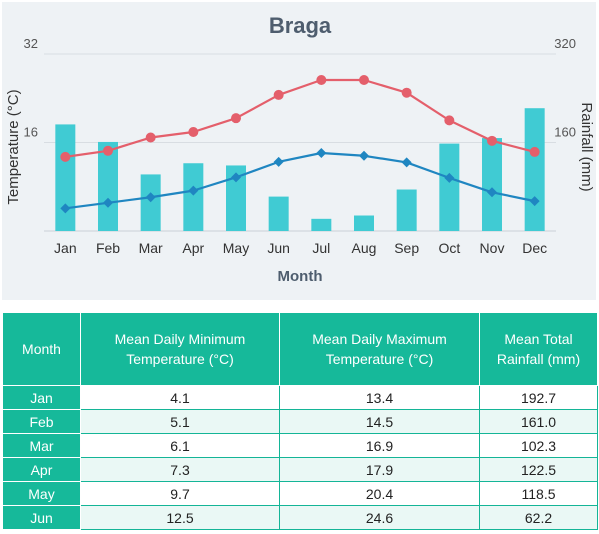 This screenshot has width=599, height=534. Describe the element at coordinates (180, 469) in the screenshot. I see `row-min-temp: 7.3` at that location.